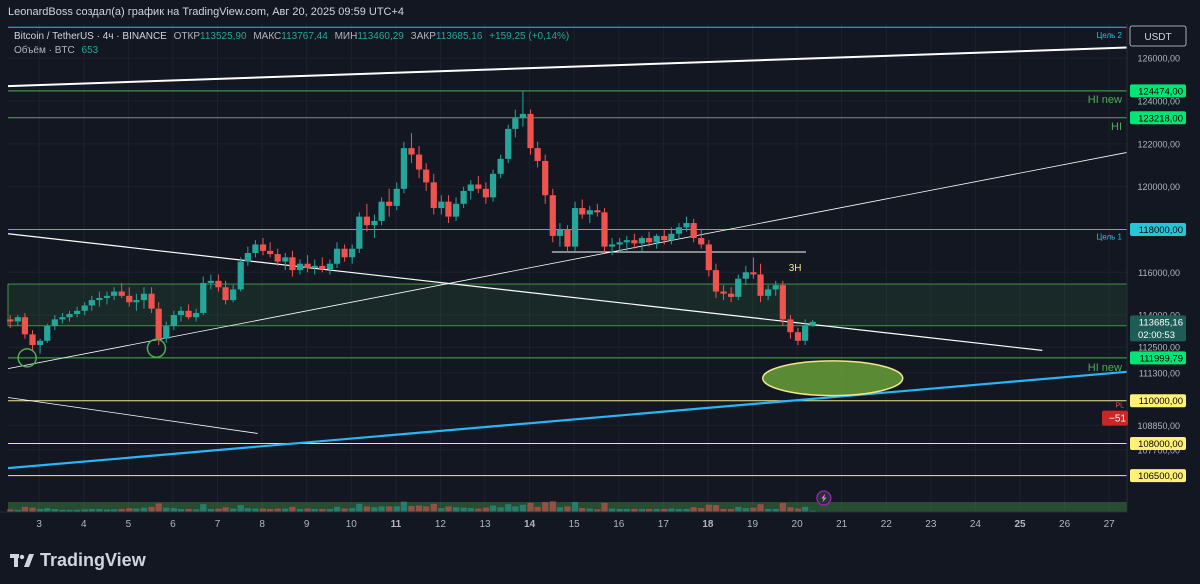  What do you see at coordinates (218, 524) in the screenshot?
I see `time-tick-label: 7` at bounding box center [218, 524].